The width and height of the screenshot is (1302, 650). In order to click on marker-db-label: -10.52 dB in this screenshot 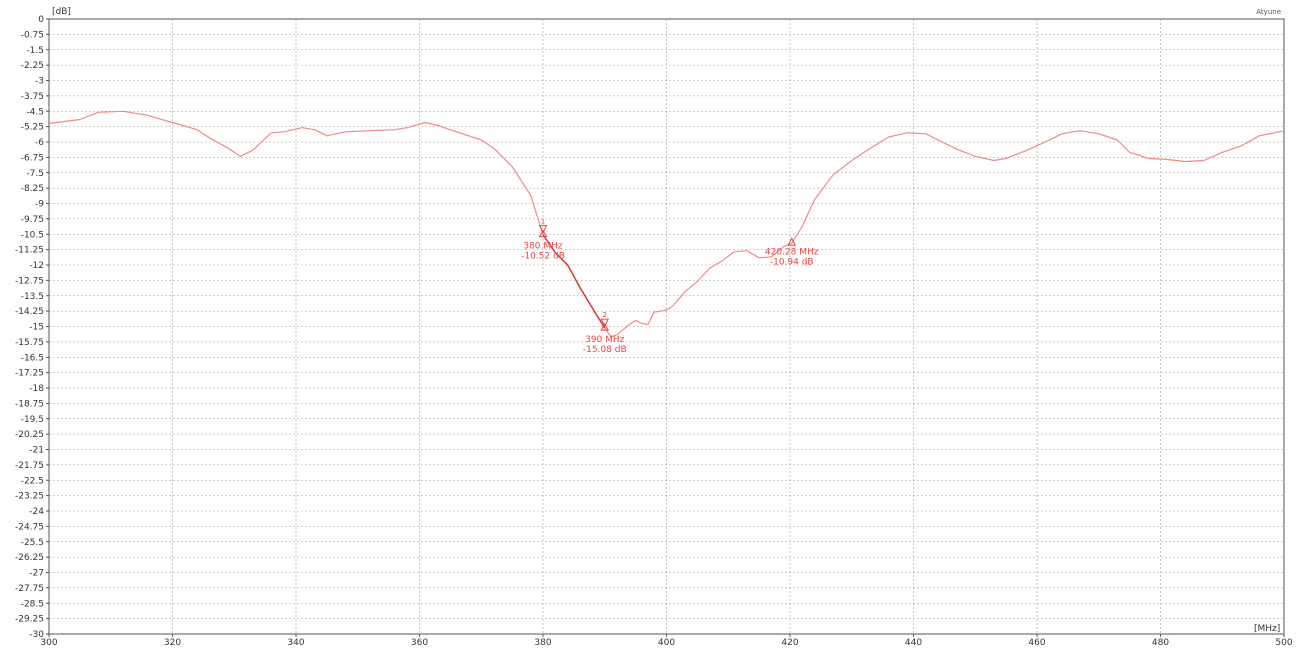, I will do `click(543, 257)`.